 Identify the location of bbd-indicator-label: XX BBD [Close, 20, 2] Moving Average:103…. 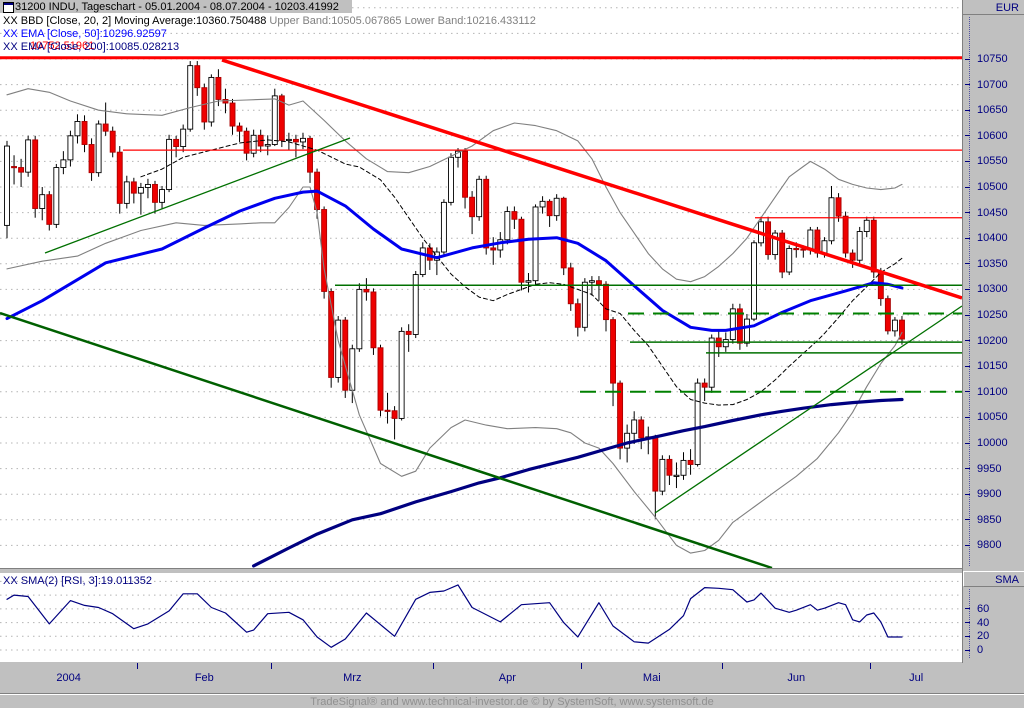
(269, 21).